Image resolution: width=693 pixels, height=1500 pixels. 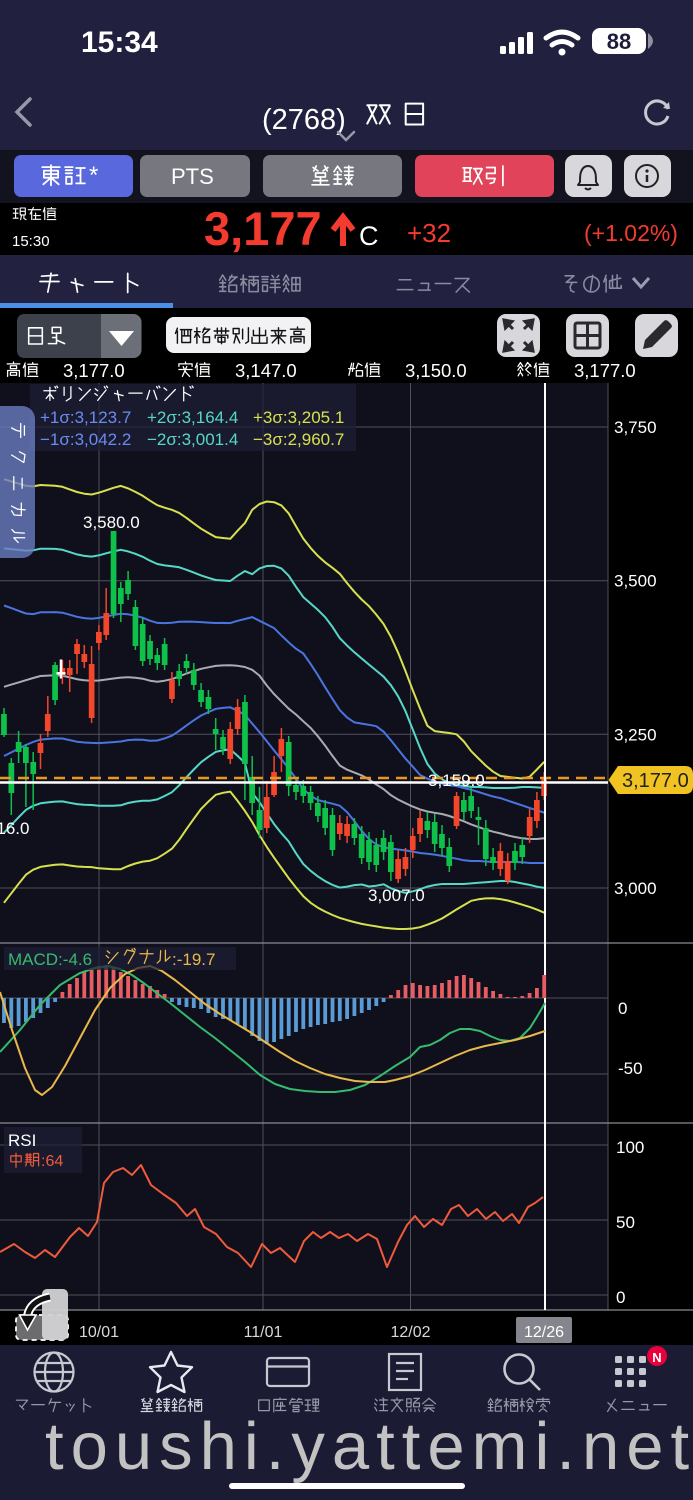 What do you see at coordinates (635, 734) in the screenshot?
I see `svg-text: 3,250` at bounding box center [635, 734].